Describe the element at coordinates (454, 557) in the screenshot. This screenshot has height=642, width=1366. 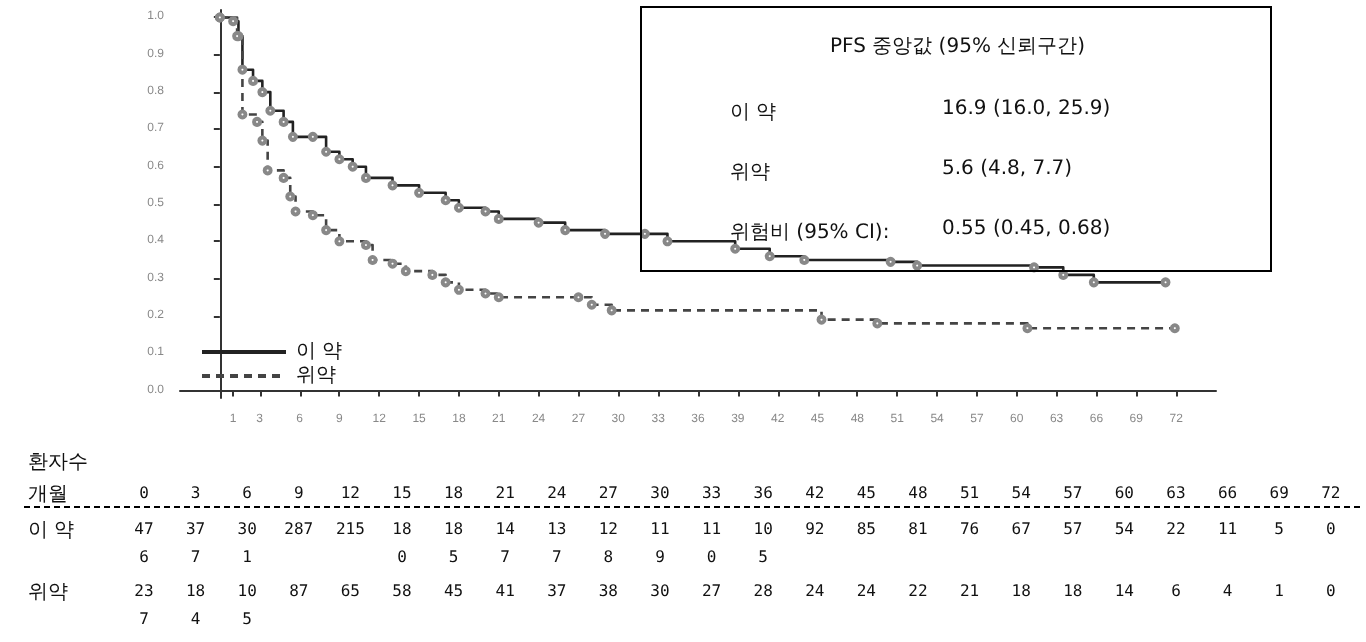
I see `text: 6 7 1 0 5 7 7 8 9 0 5` at that location.